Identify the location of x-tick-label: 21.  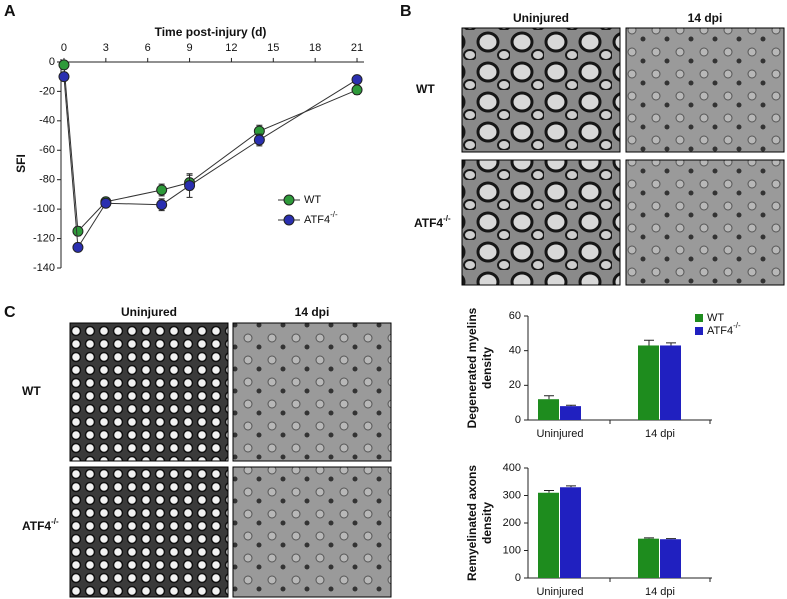
(357, 48).